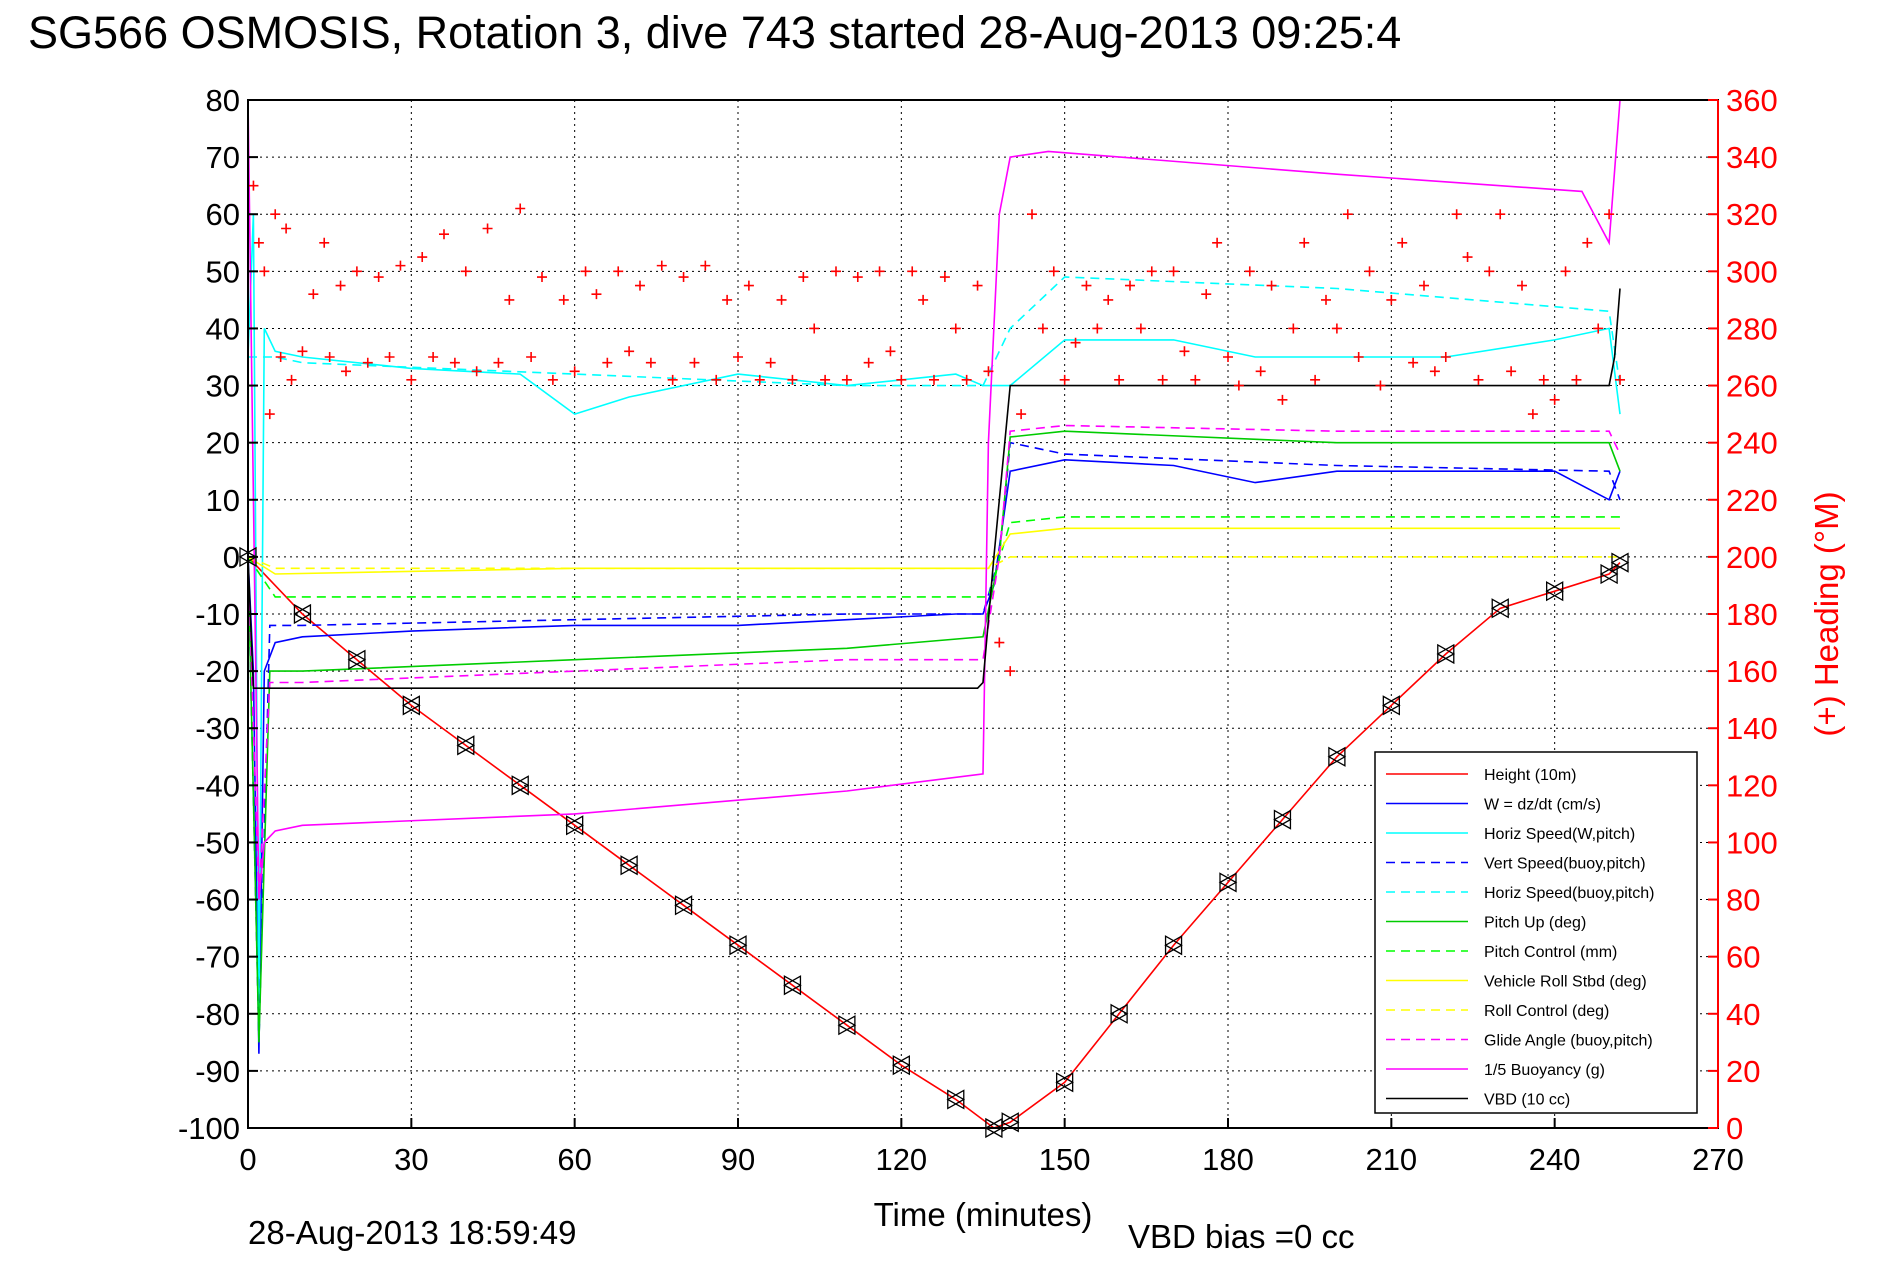  What do you see at coordinates (217, 1014) in the screenshot?
I see `y-tick-label: -80` at bounding box center [217, 1014].